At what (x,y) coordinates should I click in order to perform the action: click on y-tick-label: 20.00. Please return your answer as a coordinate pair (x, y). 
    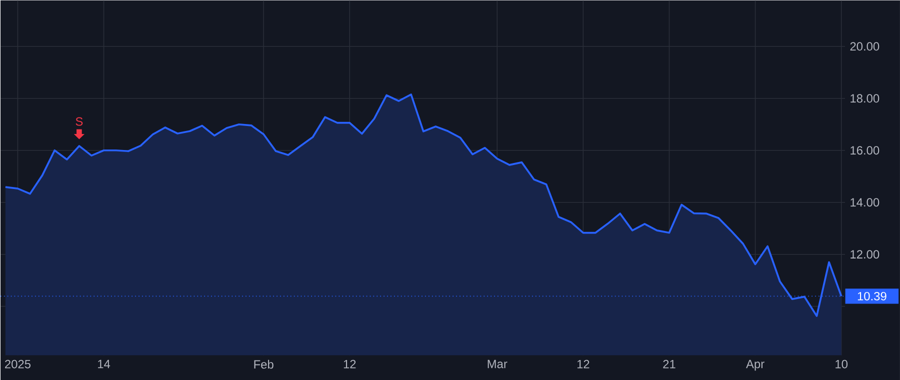
    Looking at the image, I should click on (865, 46).